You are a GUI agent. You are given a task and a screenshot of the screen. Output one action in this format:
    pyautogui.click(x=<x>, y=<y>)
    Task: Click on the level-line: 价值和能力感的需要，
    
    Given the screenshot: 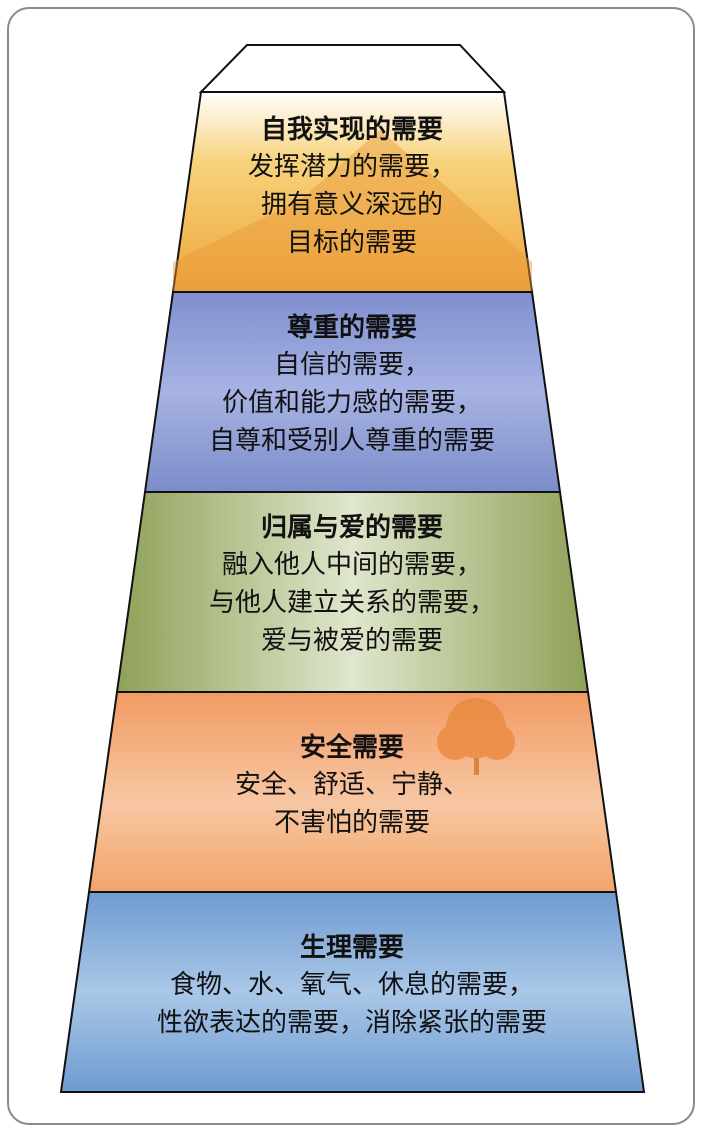 What is the action you would take?
    pyautogui.click(x=351, y=403)
    